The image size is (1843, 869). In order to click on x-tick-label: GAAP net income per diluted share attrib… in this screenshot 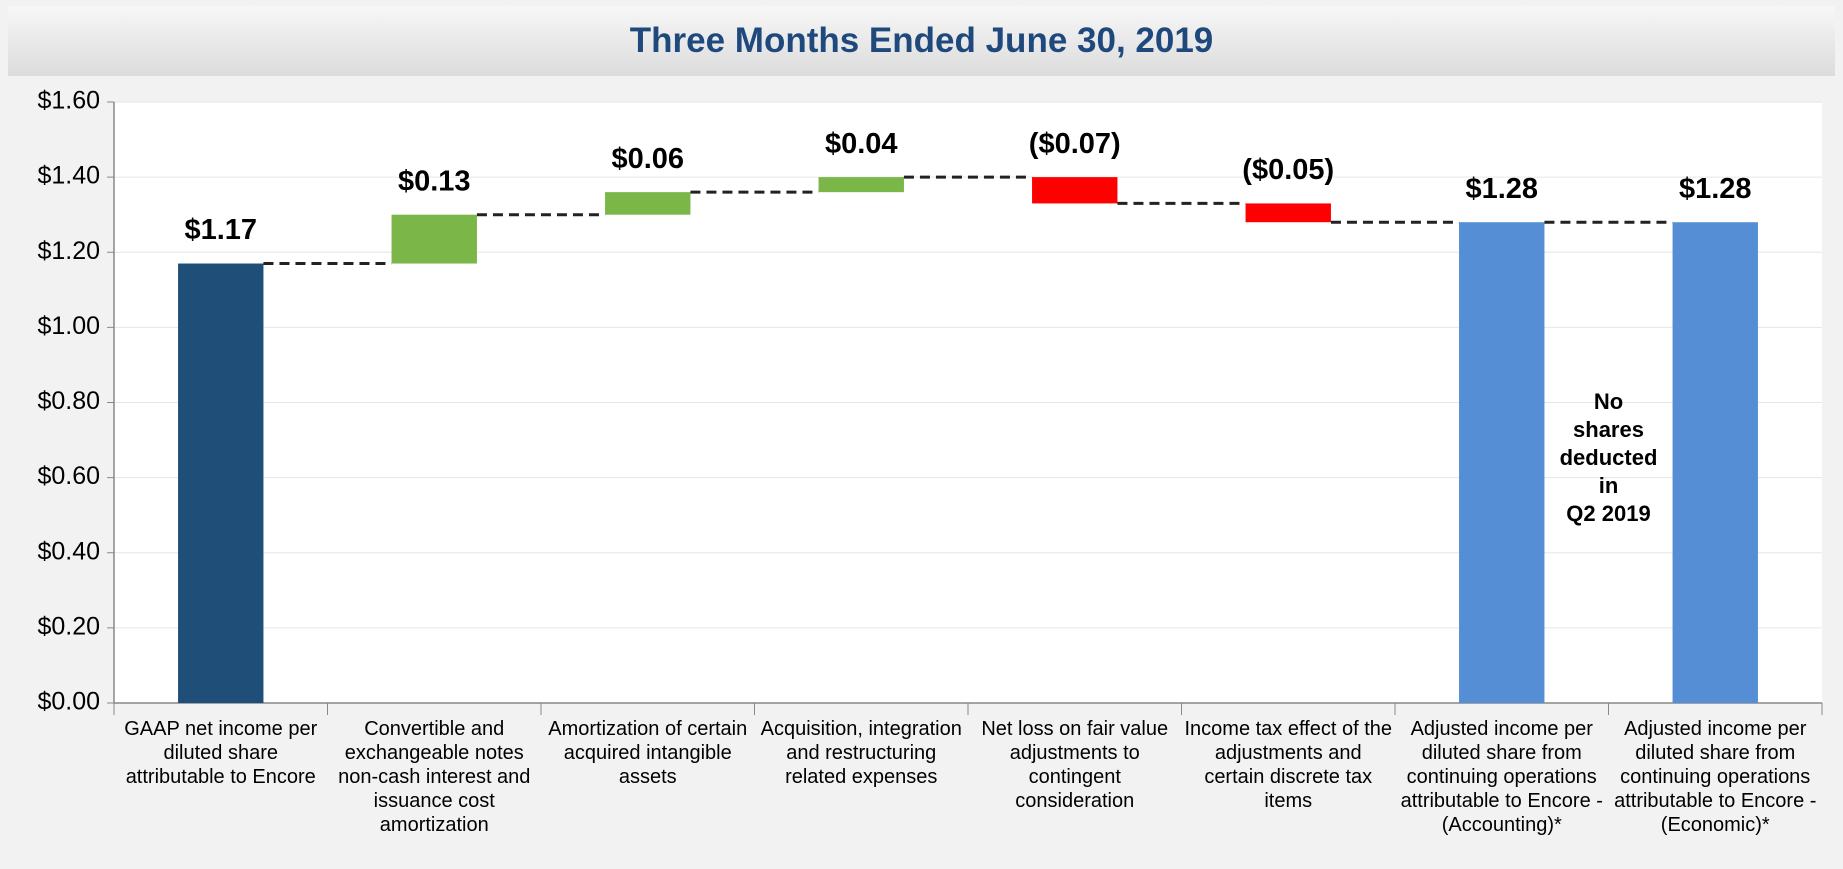, I will do `click(221, 753)`.